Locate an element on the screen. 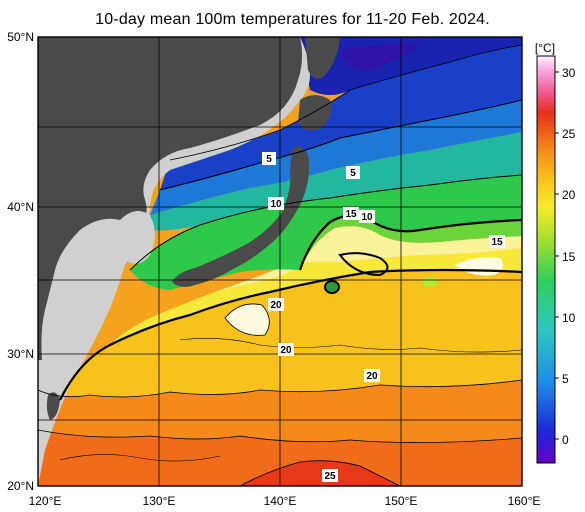  colorbar-tick-label: 5 is located at coordinates (565, 379).